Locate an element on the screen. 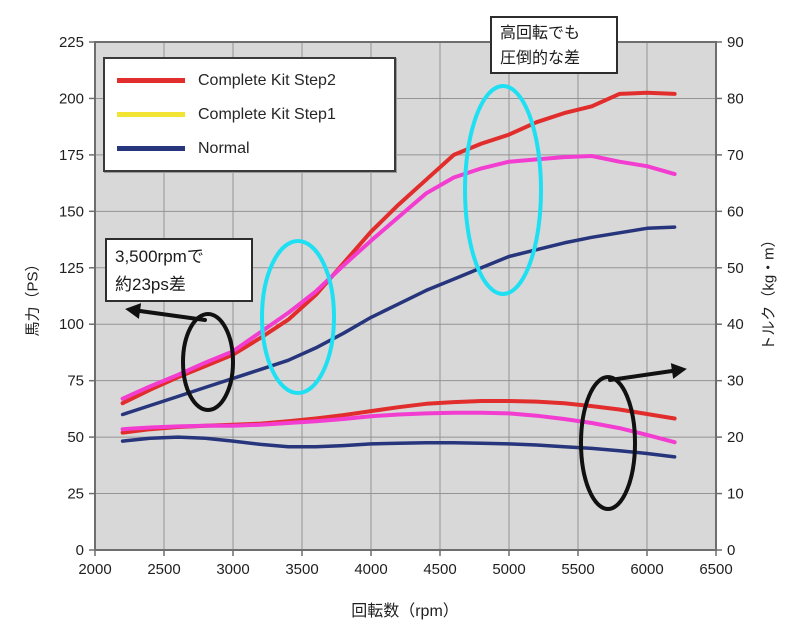 This screenshot has height=640, width=800. right-axis-tick-label: 60 is located at coordinates (735, 211).